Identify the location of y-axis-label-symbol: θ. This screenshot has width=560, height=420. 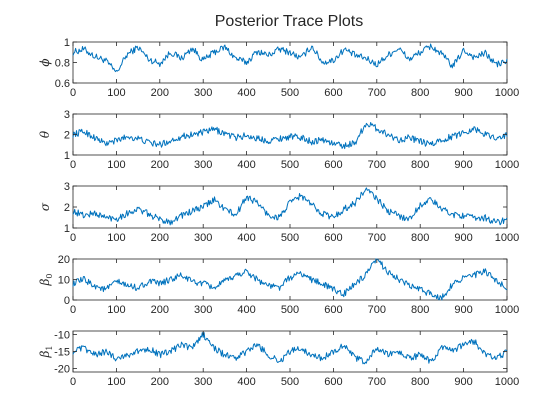
(45, 134).